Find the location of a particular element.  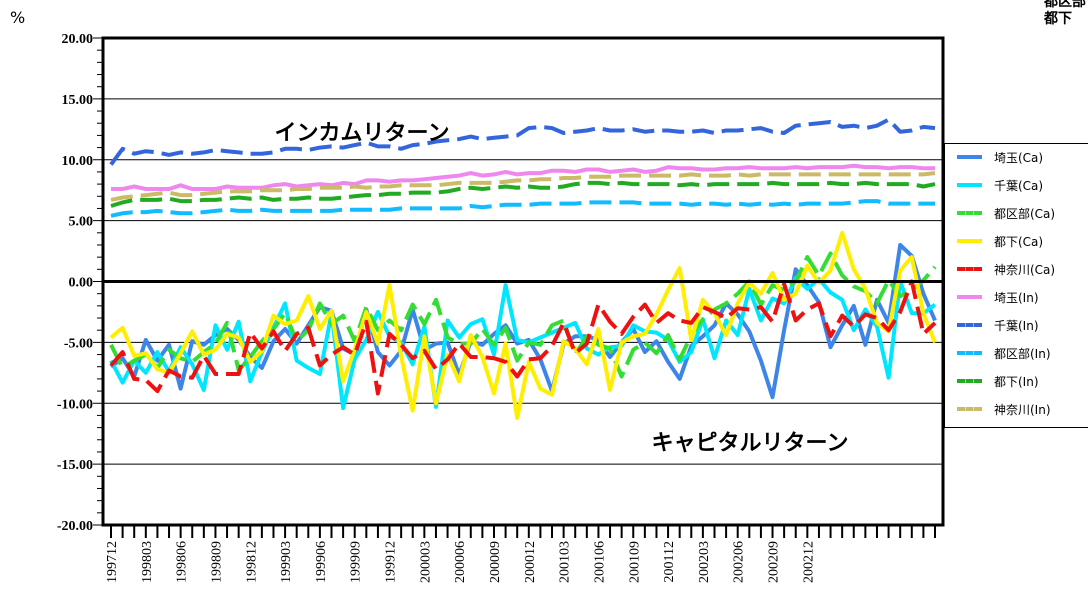

legend-label: 都下(Ca) is located at coordinates (1019, 241).